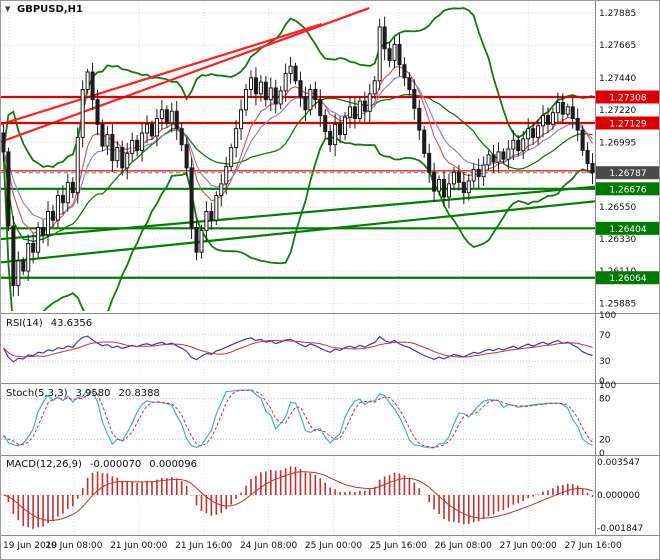 This screenshot has height=560, width=660. Describe the element at coordinates (398, 546) in the screenshot. I see `svg-text: 25 Jun 16:00` at that location.